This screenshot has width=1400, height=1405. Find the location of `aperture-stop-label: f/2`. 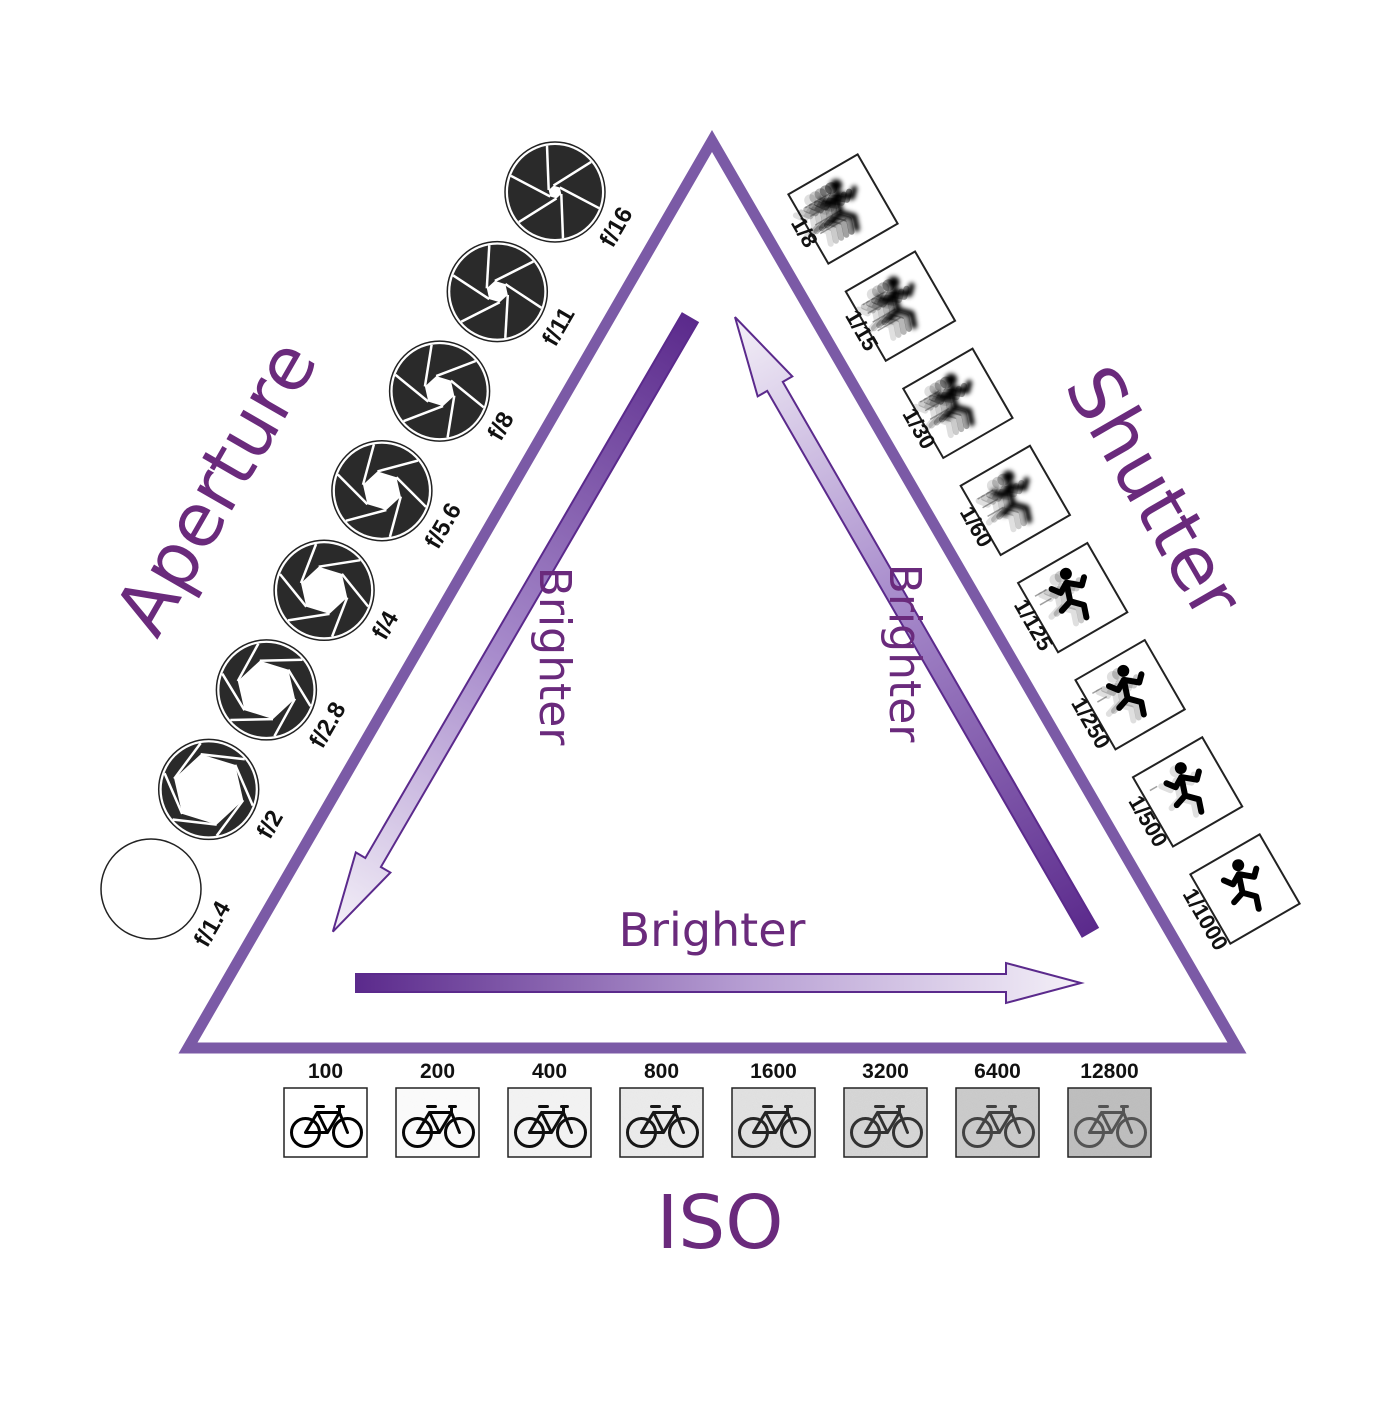

aperture-stop-label: f/2 is located at coordinates (270, 825).